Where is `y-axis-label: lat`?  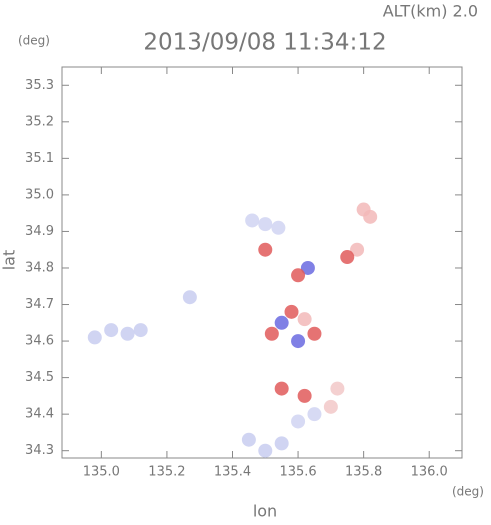 y-axis-label: lat is located at coordinates (9, 260).